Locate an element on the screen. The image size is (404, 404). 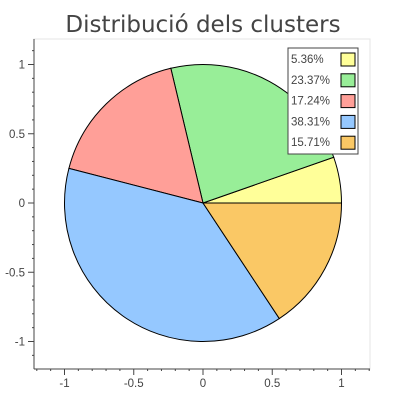
x-tick-label: -0.5 is located at coordinates (134, 384).